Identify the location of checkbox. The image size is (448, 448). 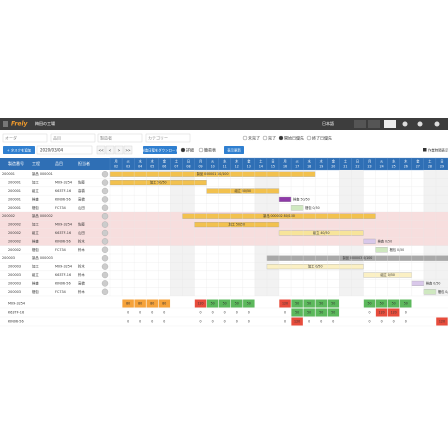
(425, 150).